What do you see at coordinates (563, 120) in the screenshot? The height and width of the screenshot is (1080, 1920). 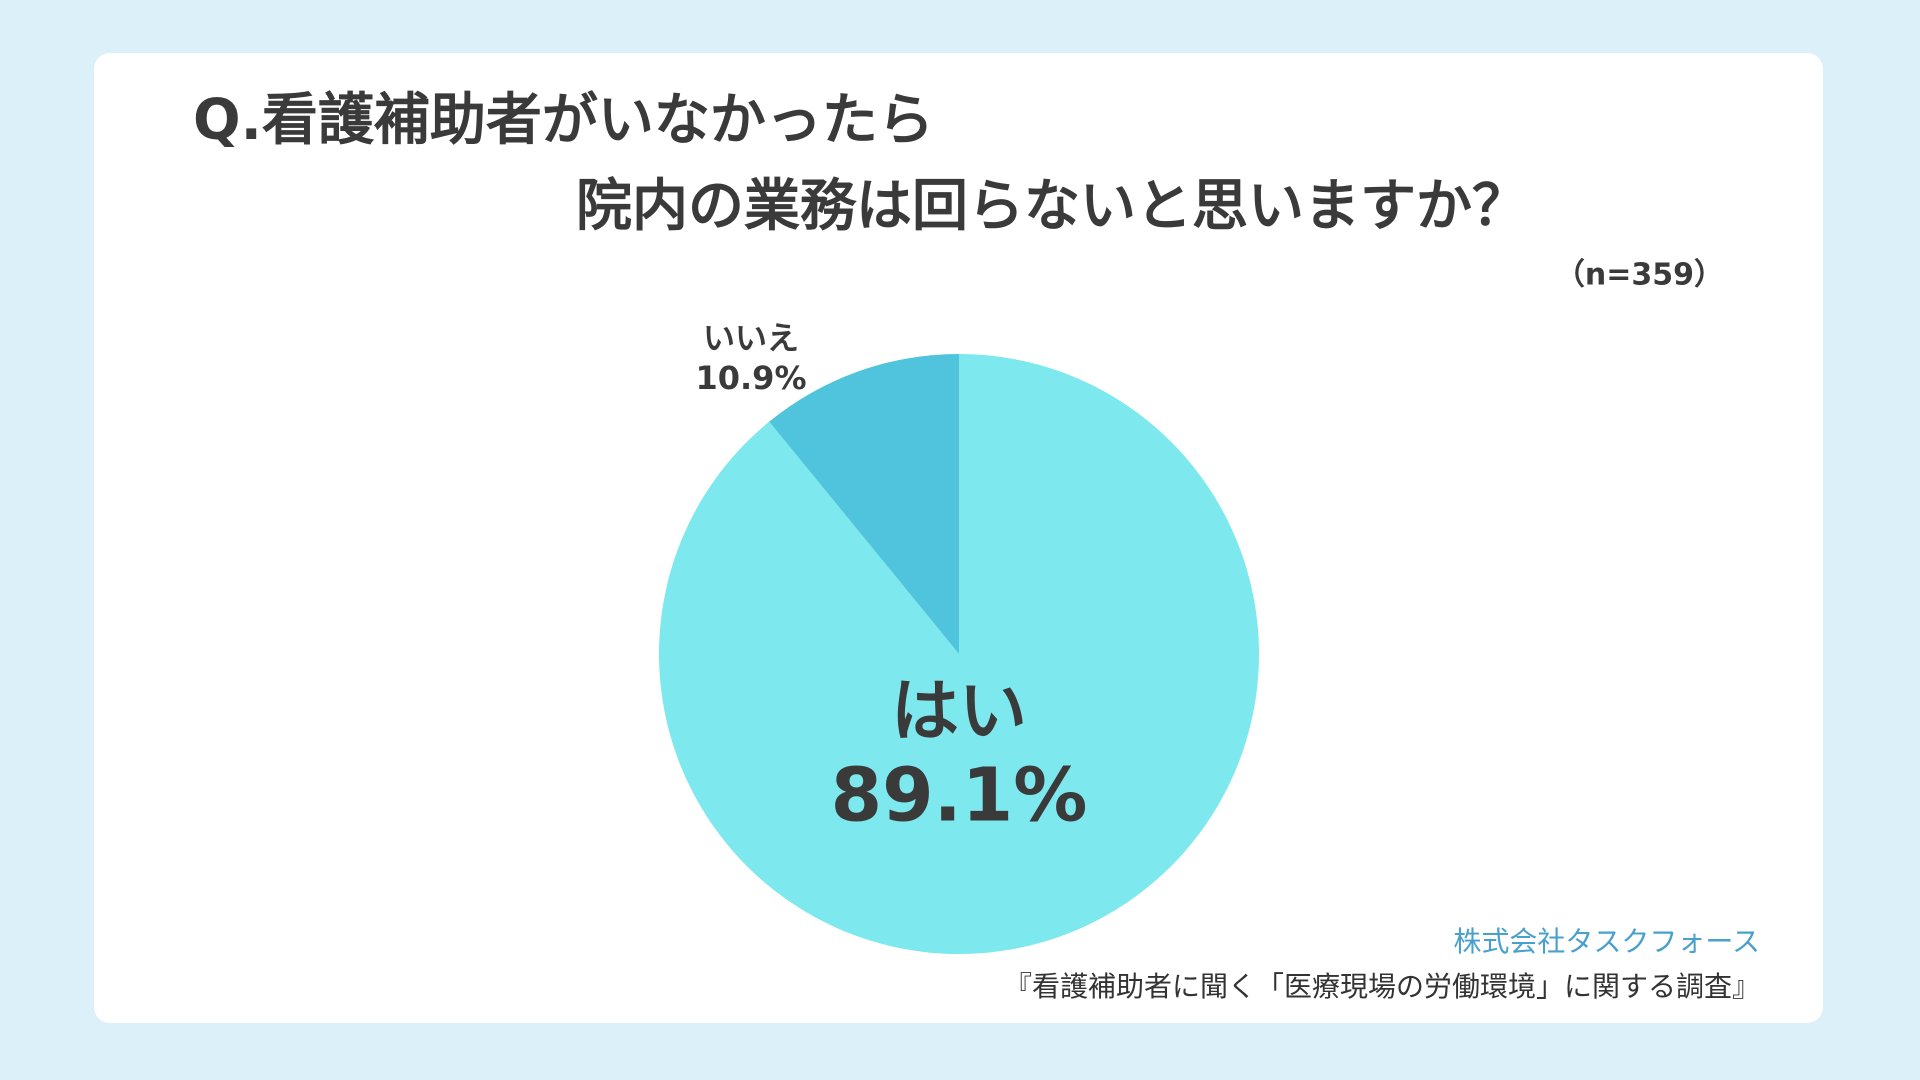 I see `chart-title: Q.看護補助者がいなかったら` at bounding box center [563, 120].